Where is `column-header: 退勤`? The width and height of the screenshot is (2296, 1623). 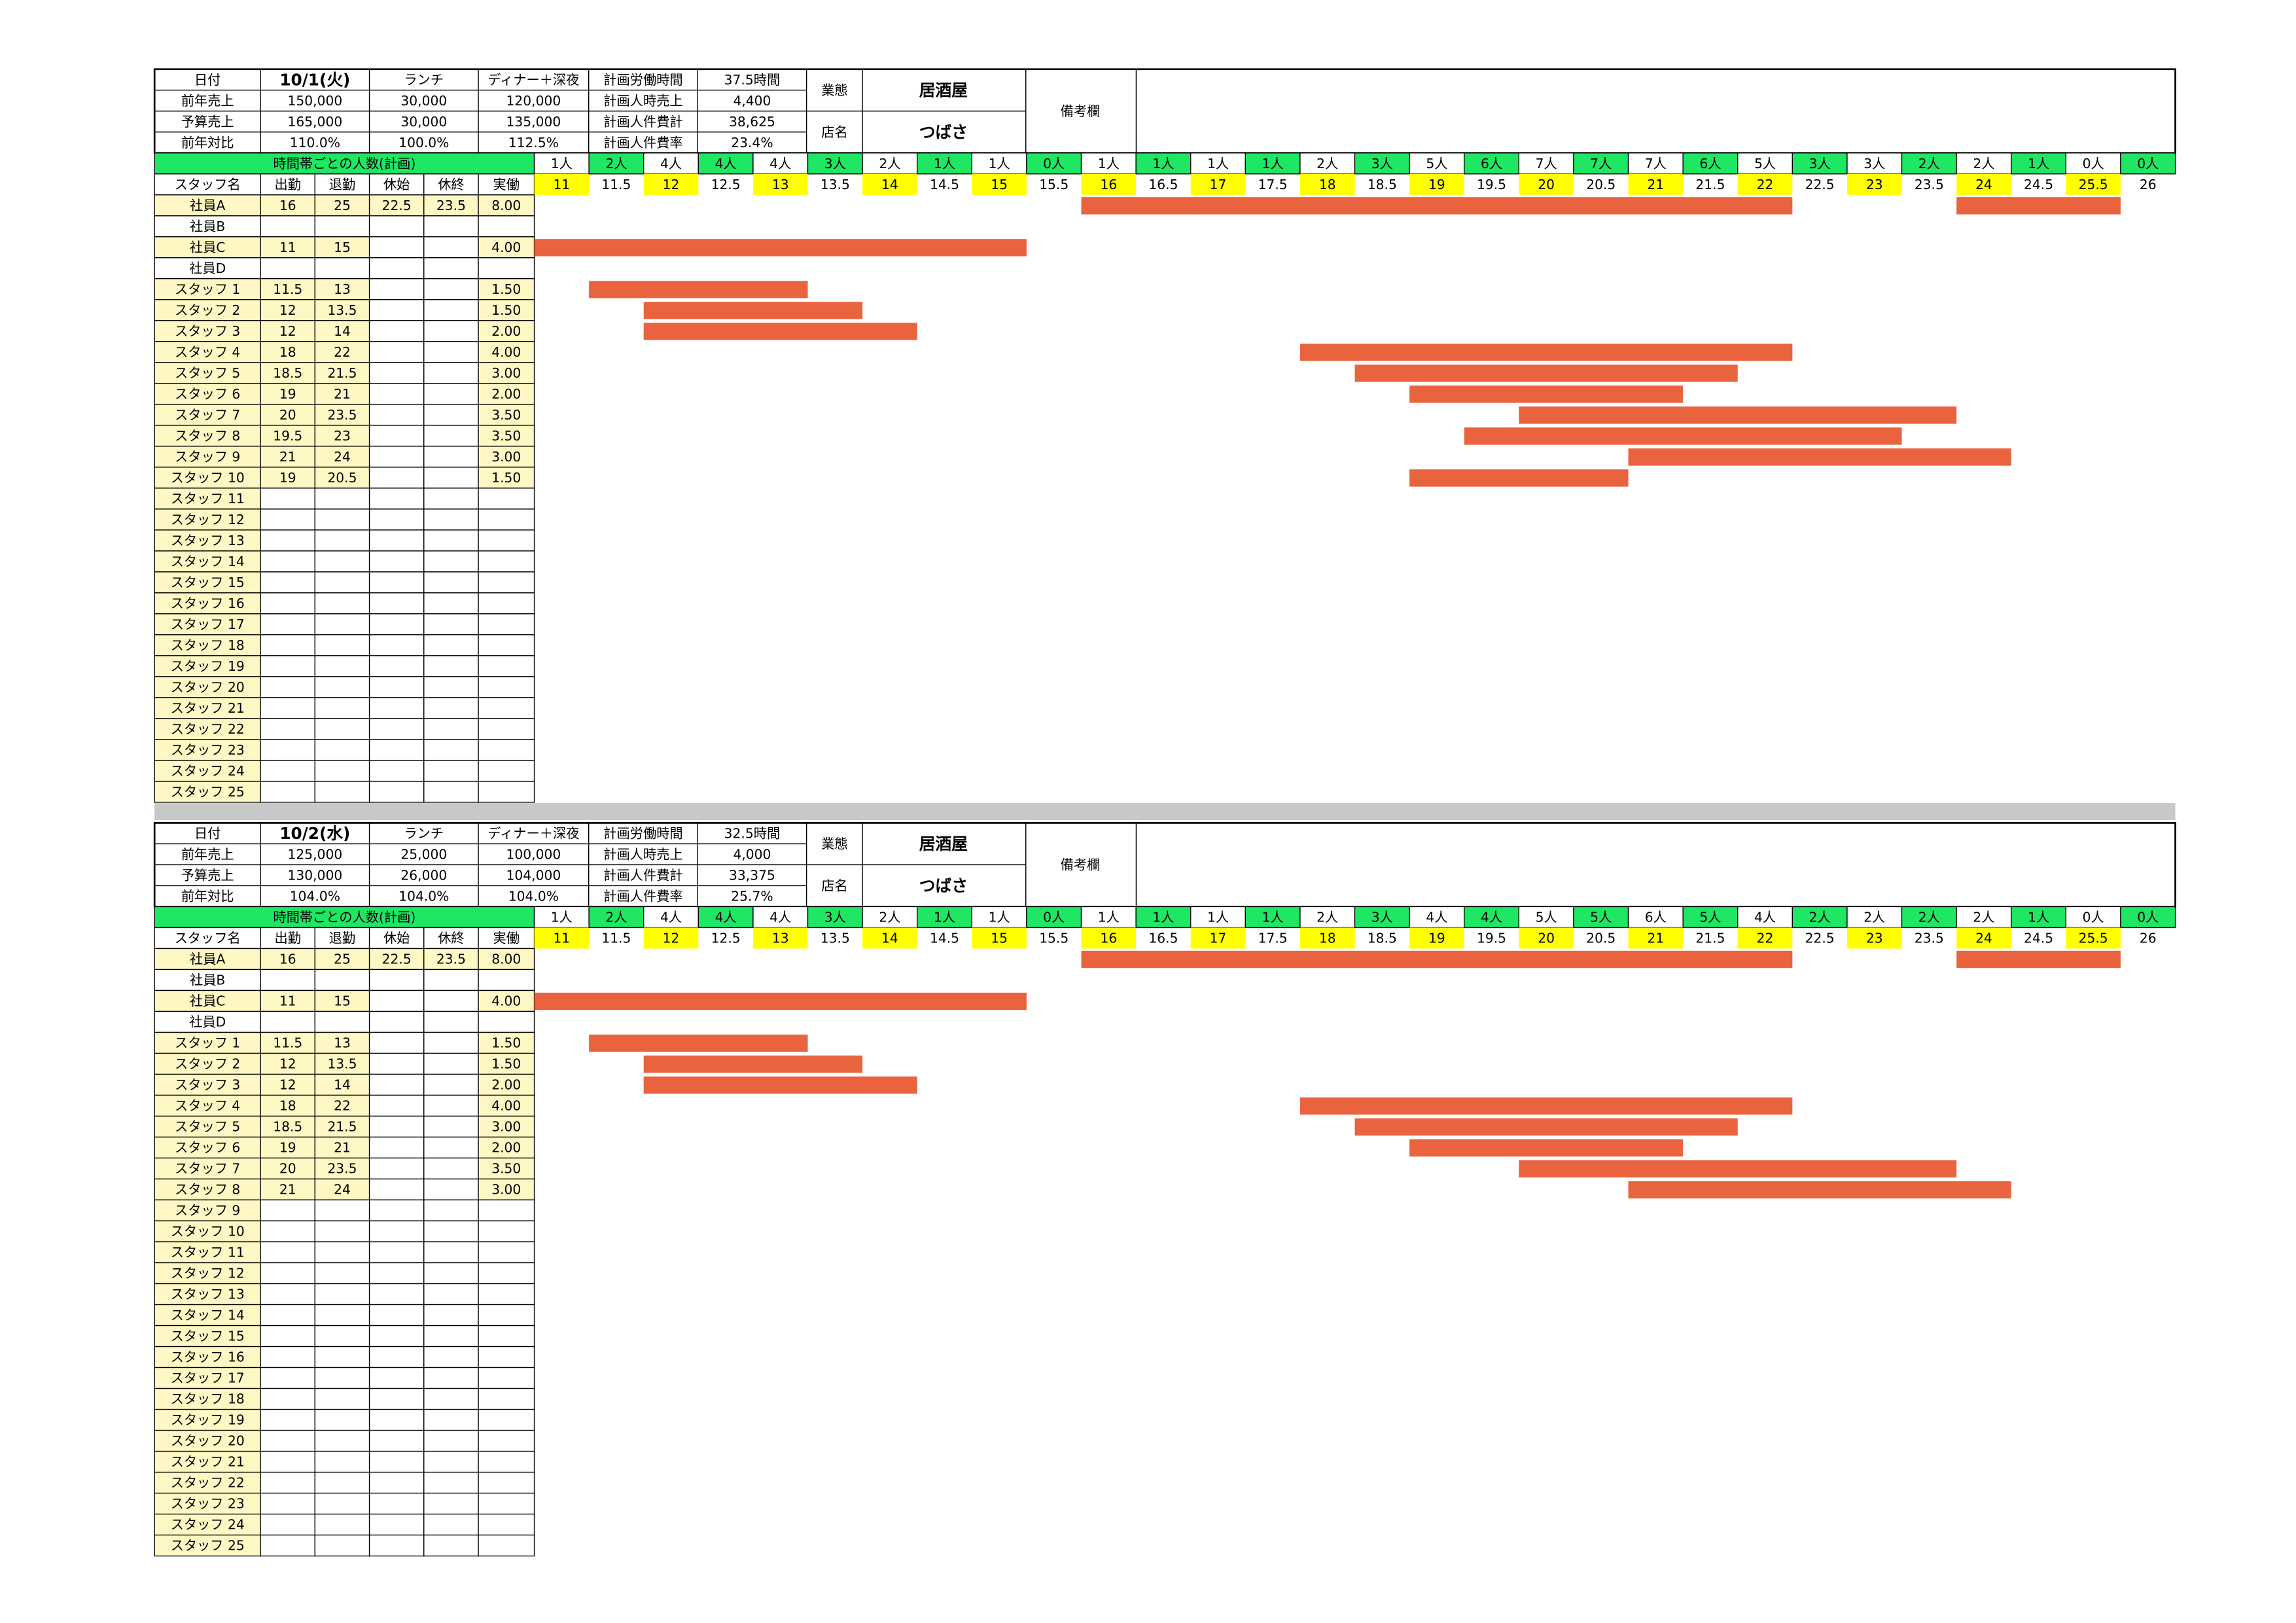 column-header: 退勤 is located at coordinates (342, 185).